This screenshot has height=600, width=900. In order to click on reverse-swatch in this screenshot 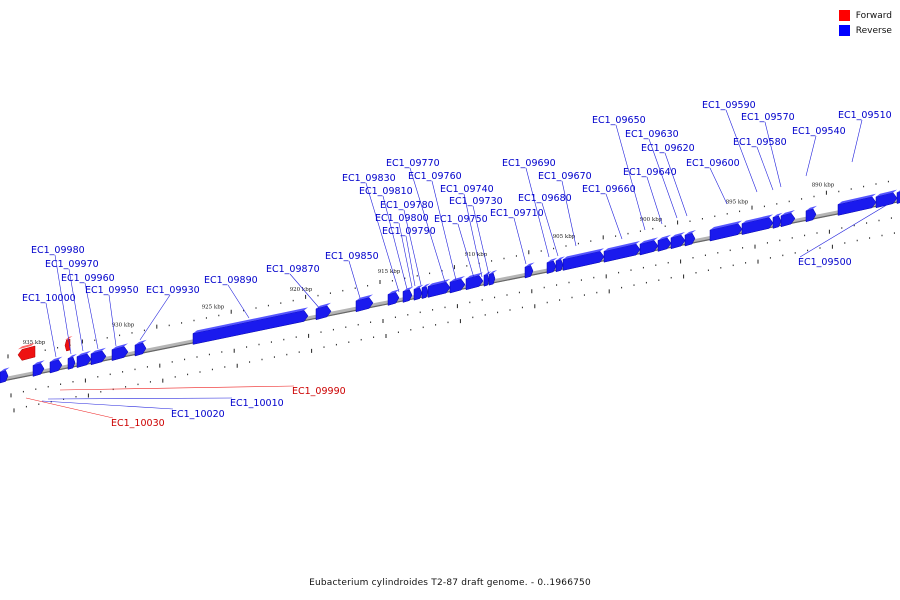, I will do `click(844, 30)`.